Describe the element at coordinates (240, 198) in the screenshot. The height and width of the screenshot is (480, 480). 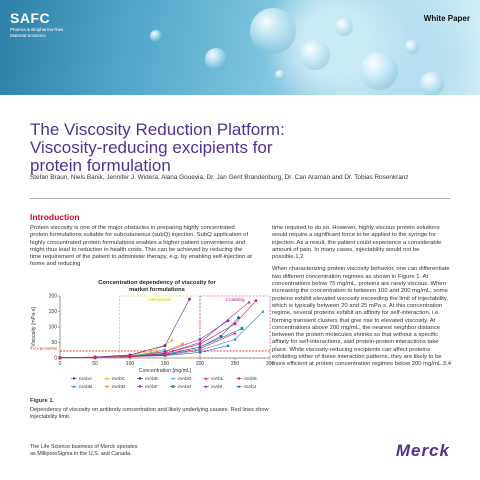
I see `divider` at that location.